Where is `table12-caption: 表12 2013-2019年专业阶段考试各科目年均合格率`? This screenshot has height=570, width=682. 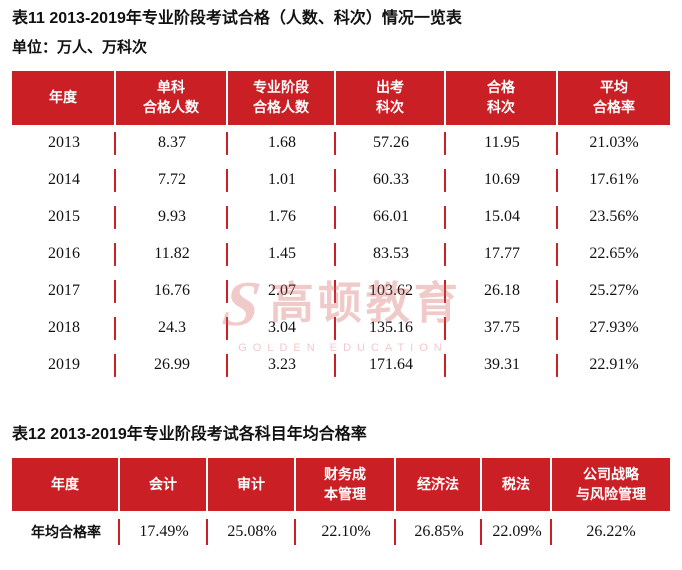 table12-caption: 表12 2013-2019年专业阶段考试各科目年均合格率 is located at coordinates (189, 434).